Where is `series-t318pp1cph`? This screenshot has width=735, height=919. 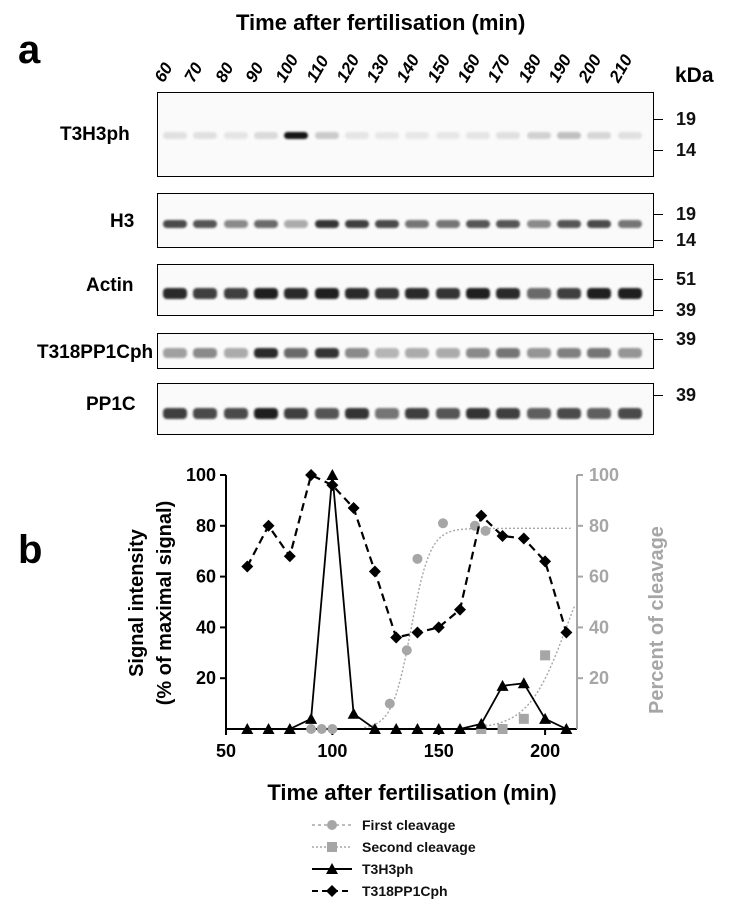 series-t318pp1cph is located at coordinates (407, 556).